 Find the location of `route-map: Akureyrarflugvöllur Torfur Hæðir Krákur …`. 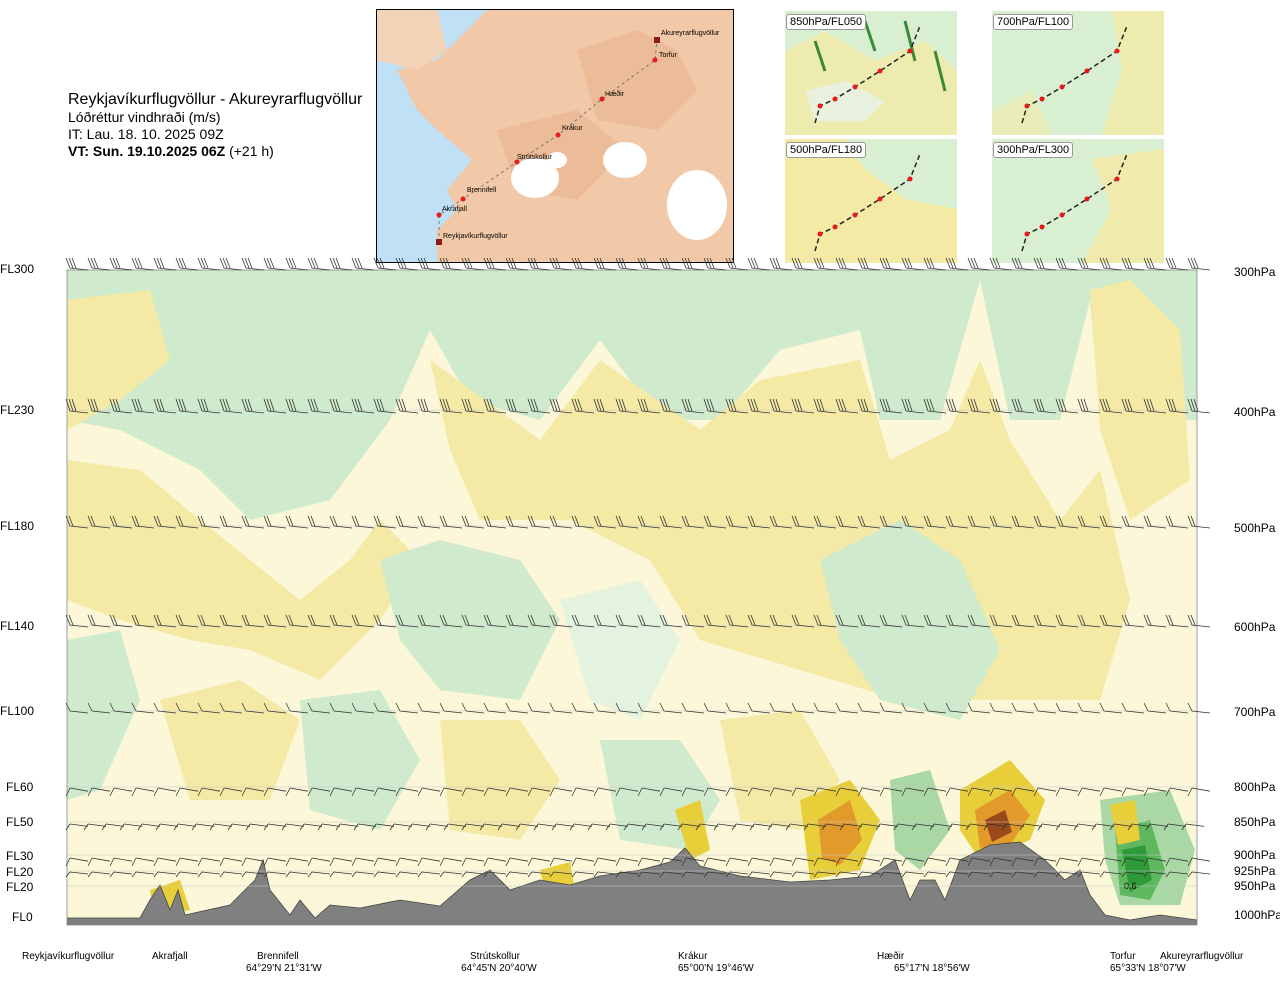

route-map: Akureyrarflugvöllur Torfur Hæðir Krákur … is located at coordinates (555, 136).